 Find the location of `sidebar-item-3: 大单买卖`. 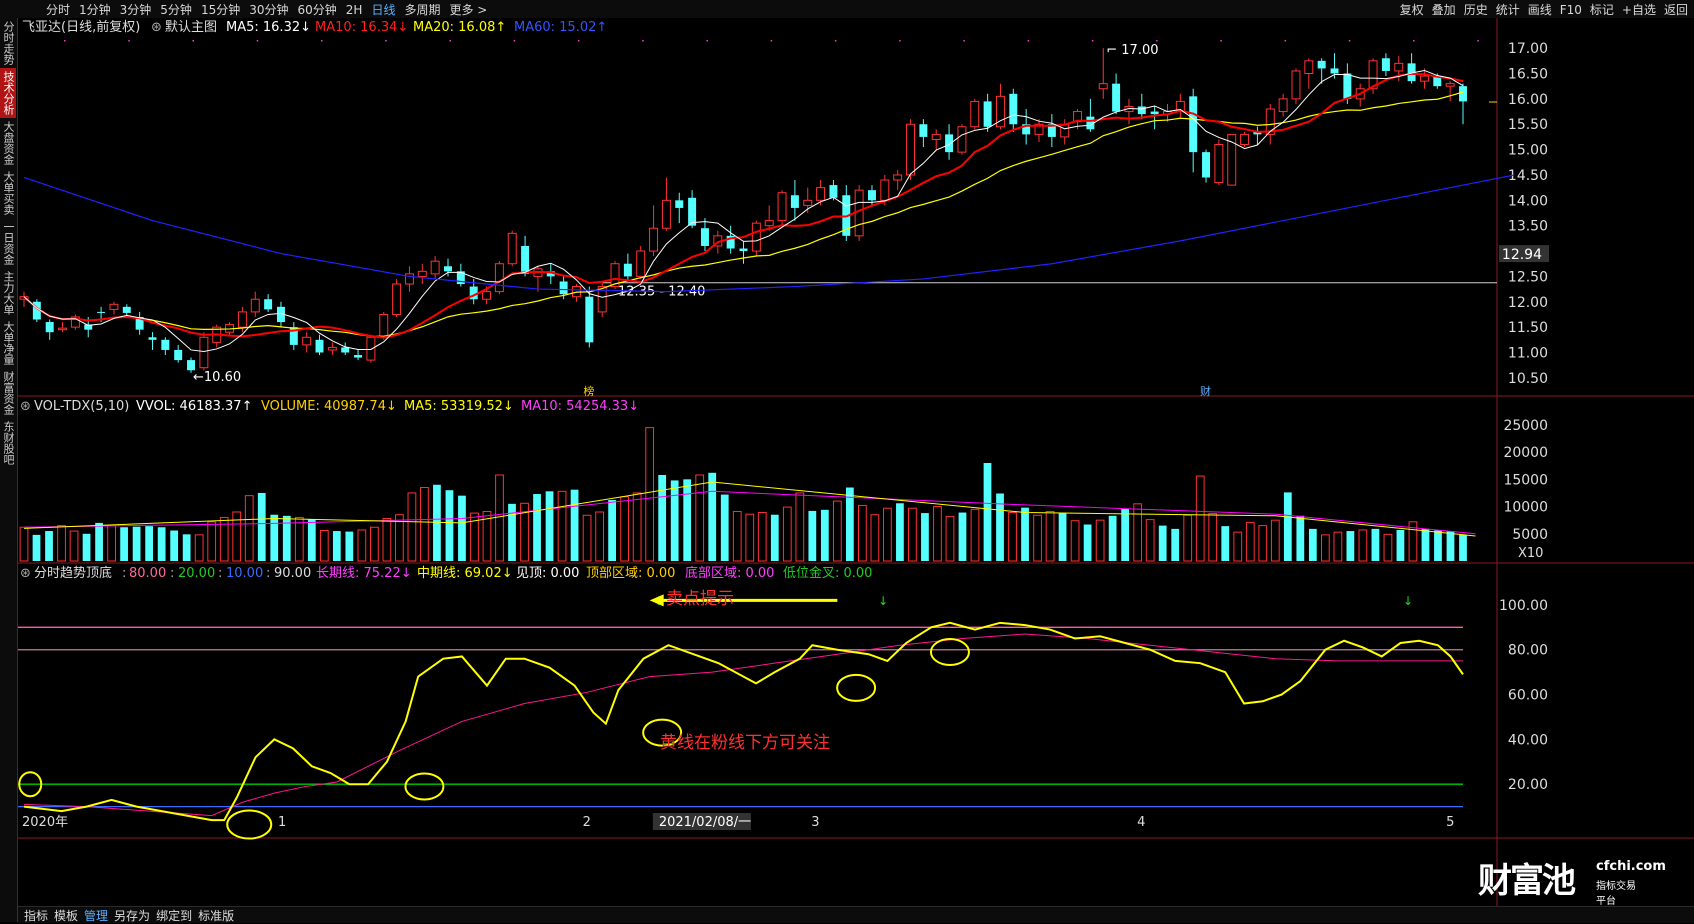

sidebar-item-3: 大单买卖 is located at coordinates (8, 193).